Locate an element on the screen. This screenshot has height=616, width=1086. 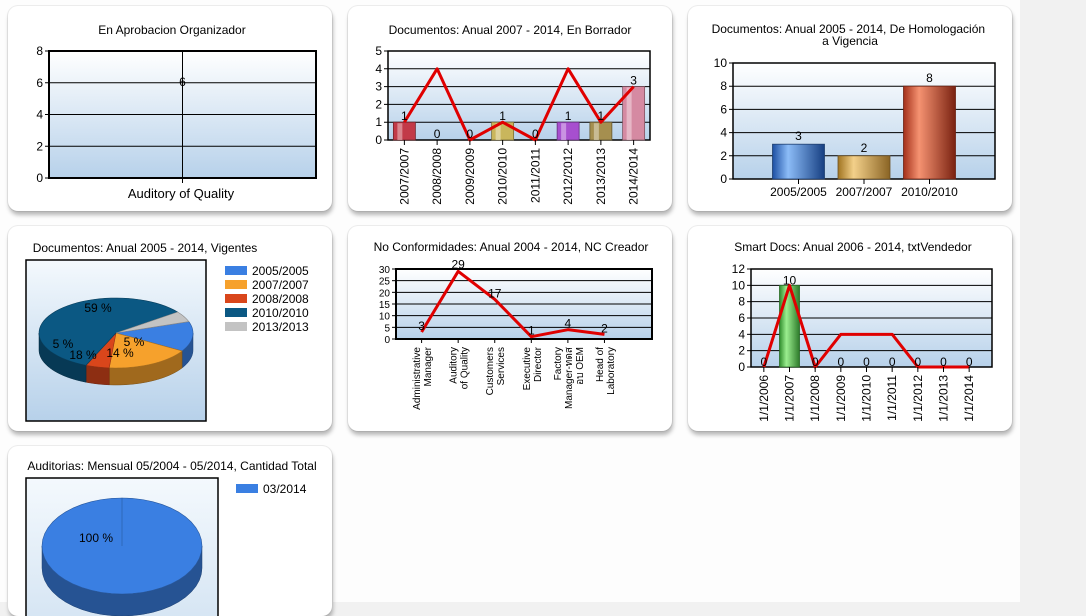
slice-label: 100 % is located at coordinates (96, 538).